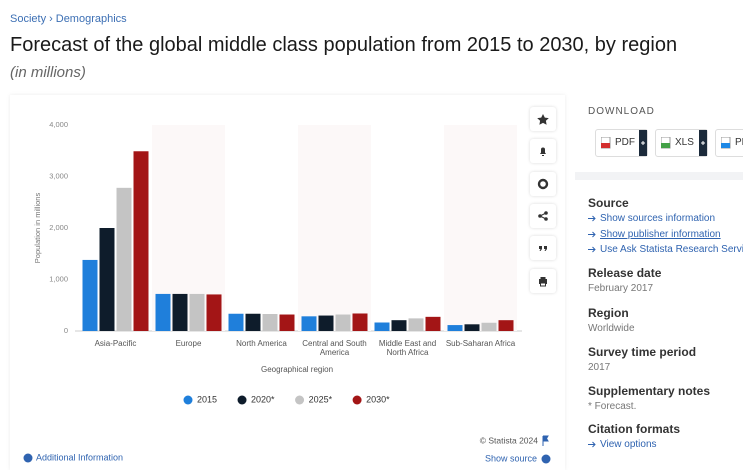 Image resolution: width=743 pixels, height=470 pixels. What do you see at coordinates (480, 343) in the screenshot?
I see `x-tick-label: Sub-Saharan Africa` at bounding box center [480, 343].